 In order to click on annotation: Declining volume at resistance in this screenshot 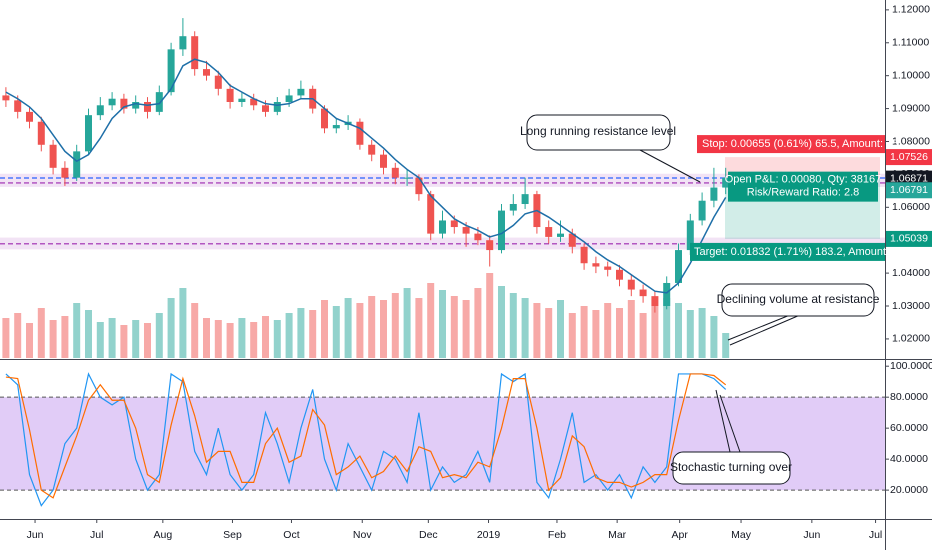, I will do `click(798, 299)`.